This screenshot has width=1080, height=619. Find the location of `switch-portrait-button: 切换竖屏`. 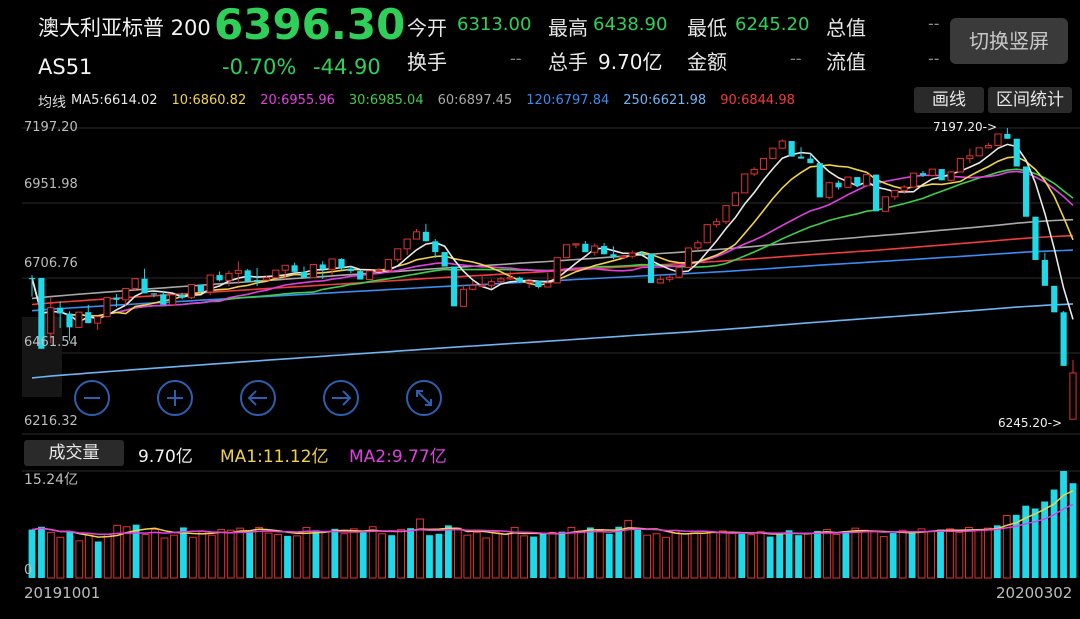

switch-portrait-button: 切换竖屏 is located at coordinates (1009, 41).